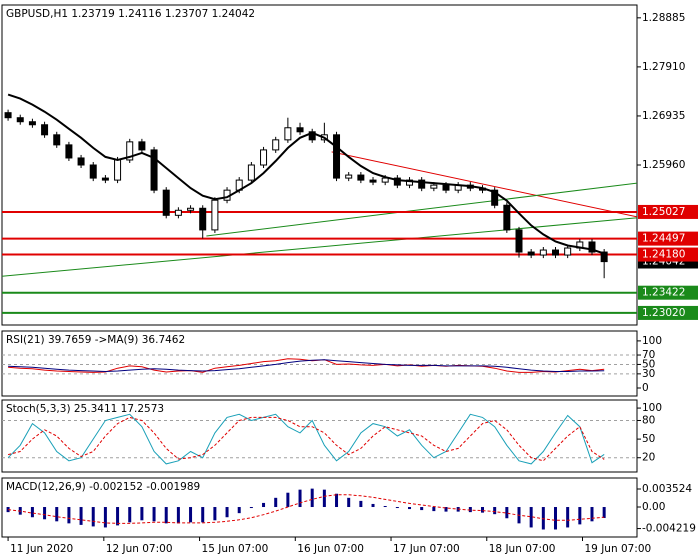 This screenshot has height=560, width=700. What do you see at coordinates (648, 364) in the screenshot?
I see `y-tick-label: 50` at bounding box center [648, 364].